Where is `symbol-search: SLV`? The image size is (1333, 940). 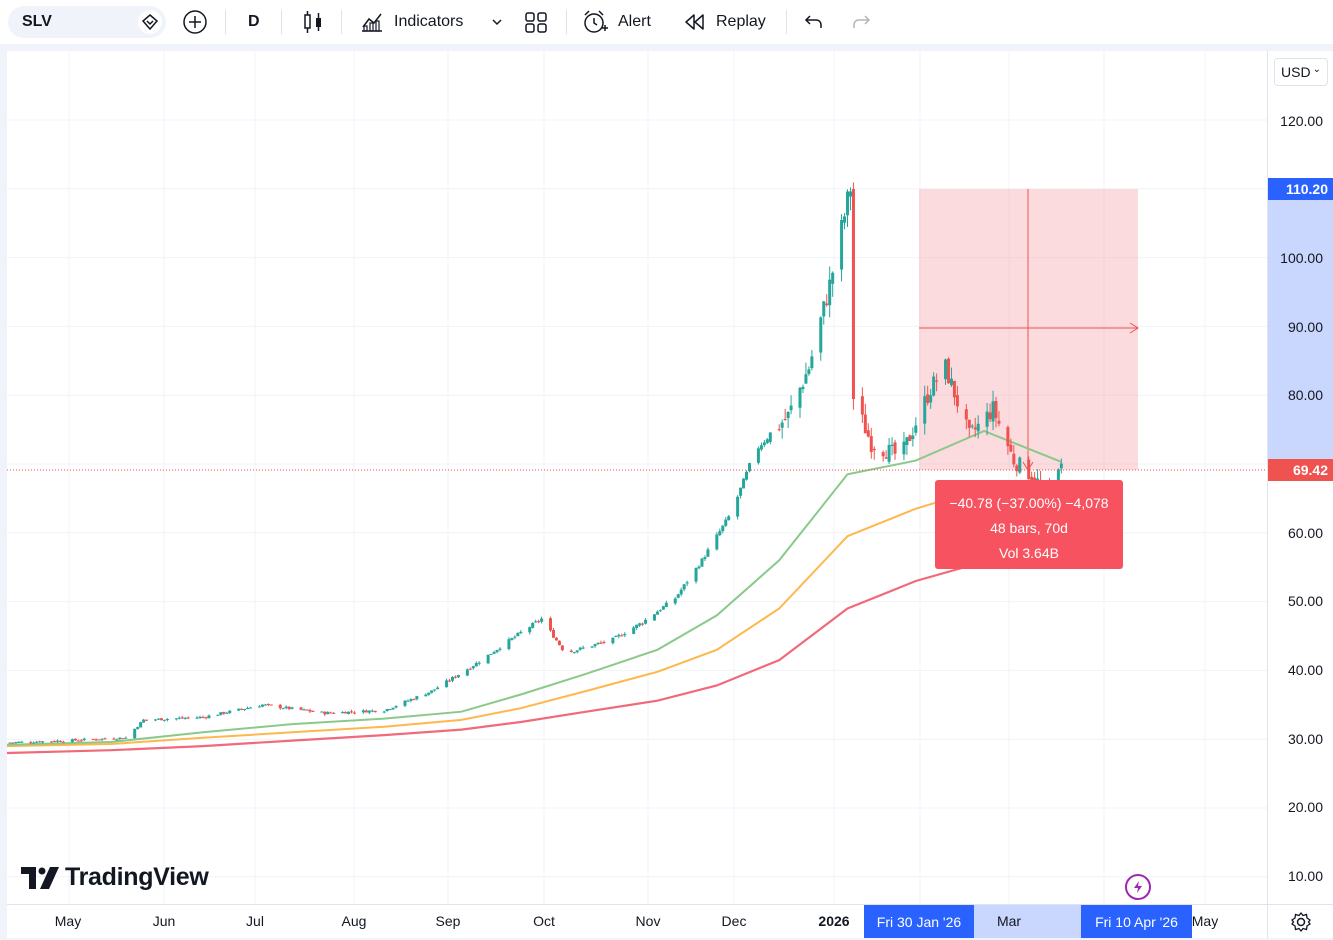
symbol-search: SLV is located at coordinates (87, 22).